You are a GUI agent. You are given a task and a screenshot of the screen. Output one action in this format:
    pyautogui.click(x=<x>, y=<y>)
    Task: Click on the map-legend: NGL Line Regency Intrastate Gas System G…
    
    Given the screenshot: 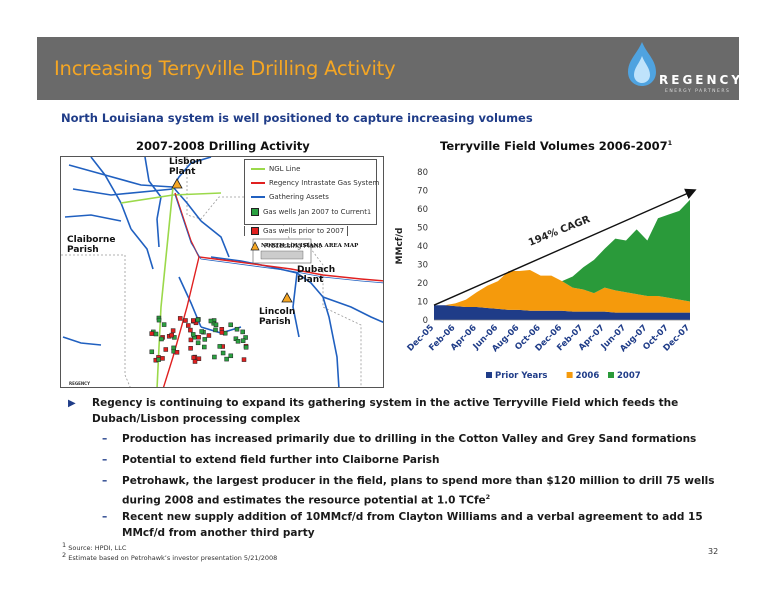 What is the action you would take?
    pyautogui.click(x=311, y=192)
    